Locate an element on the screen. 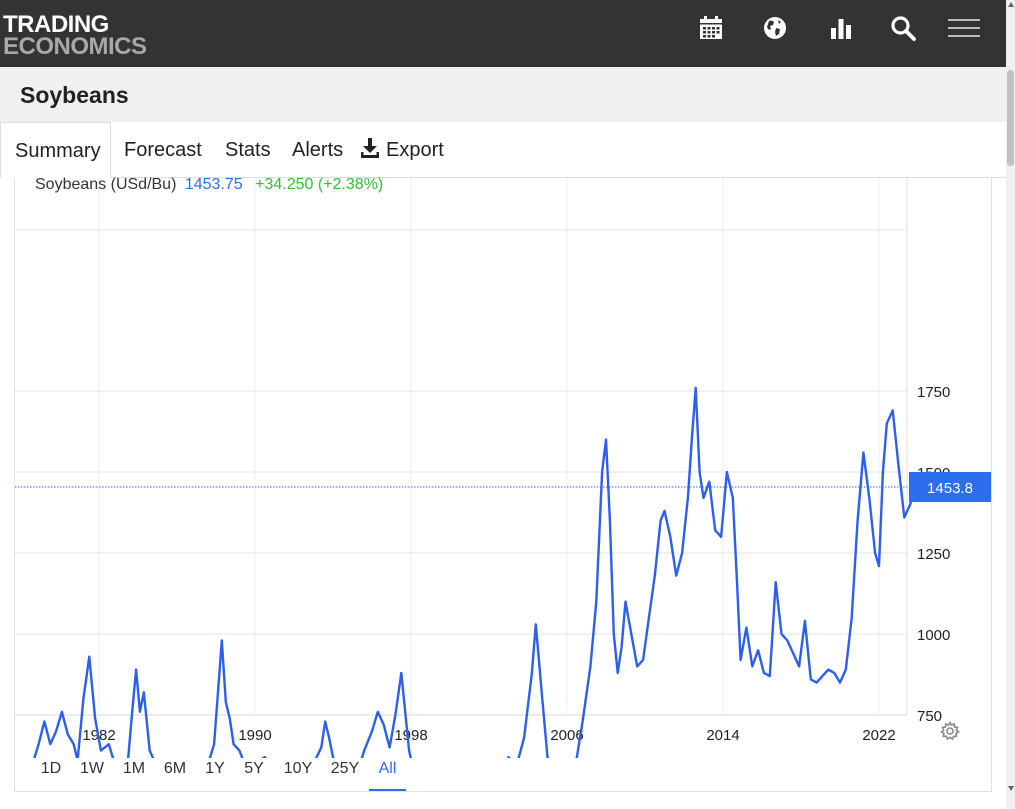 Image resolution: width=1015 pixels, height=809 pixels. range-1d: 1D is located at coordinates (51, 768).